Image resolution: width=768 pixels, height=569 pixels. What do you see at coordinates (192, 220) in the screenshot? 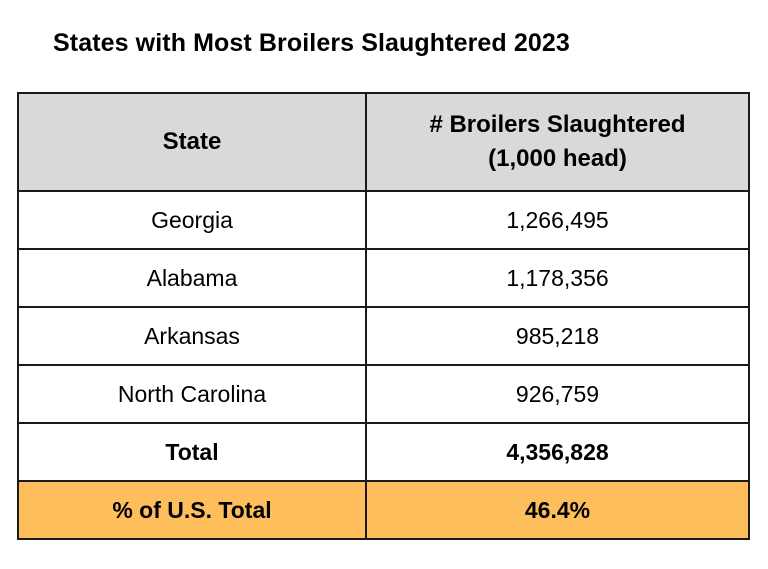
I see `state-cell: Georgia` at bounding box center [192, 220].